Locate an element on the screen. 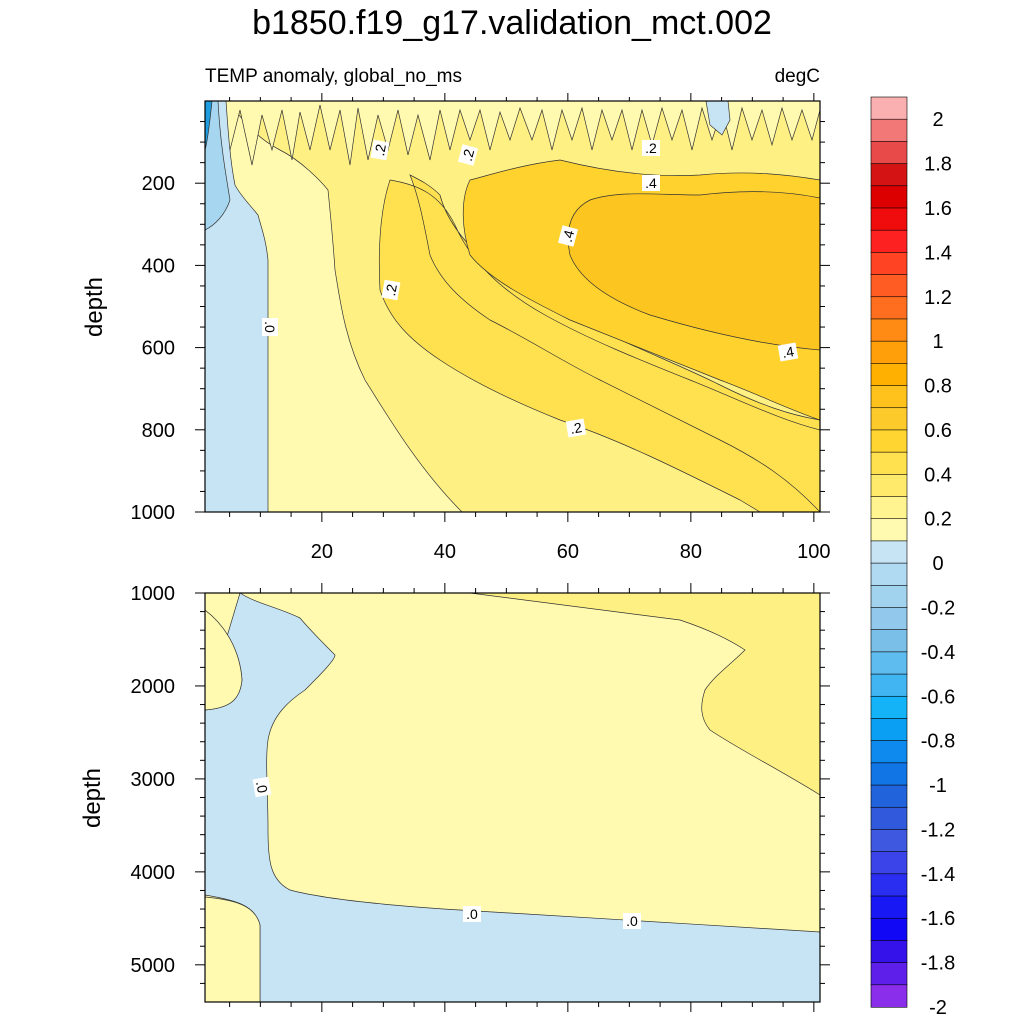 The height and width of the screenshot is (1024, 1024). colorbar-label: -0.8 is located at coordinates (938, 742).